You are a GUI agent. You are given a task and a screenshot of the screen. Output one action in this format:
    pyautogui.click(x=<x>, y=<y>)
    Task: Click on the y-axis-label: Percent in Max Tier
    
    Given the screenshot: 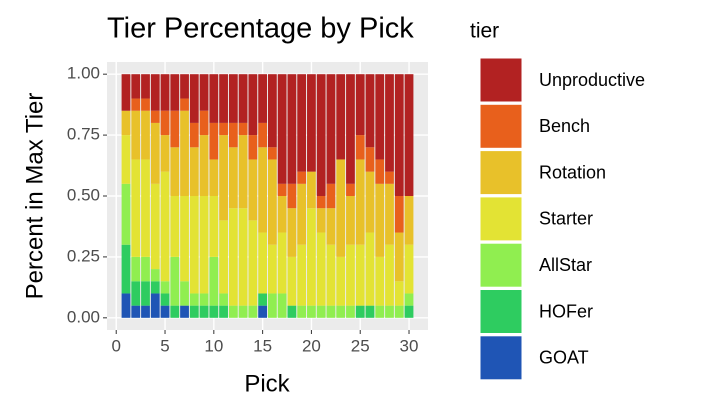 What is the action you would take?
    pyautogui.click(x=34, y=196)
    